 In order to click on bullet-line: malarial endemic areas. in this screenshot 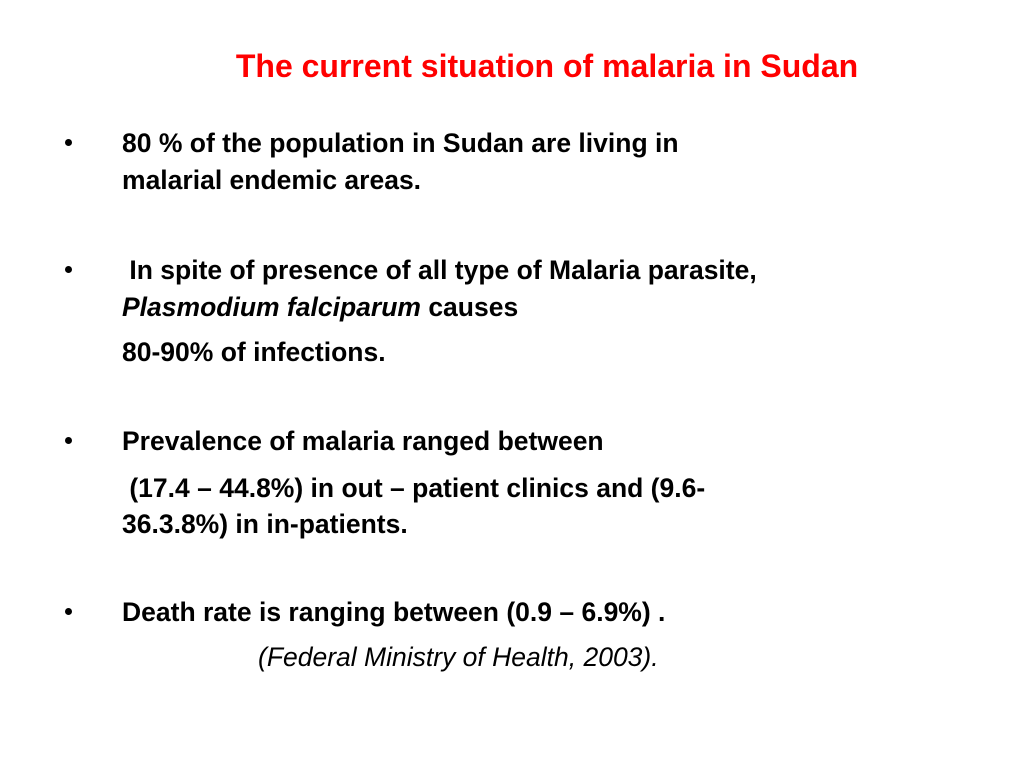, I will do `click(271, 180)`.